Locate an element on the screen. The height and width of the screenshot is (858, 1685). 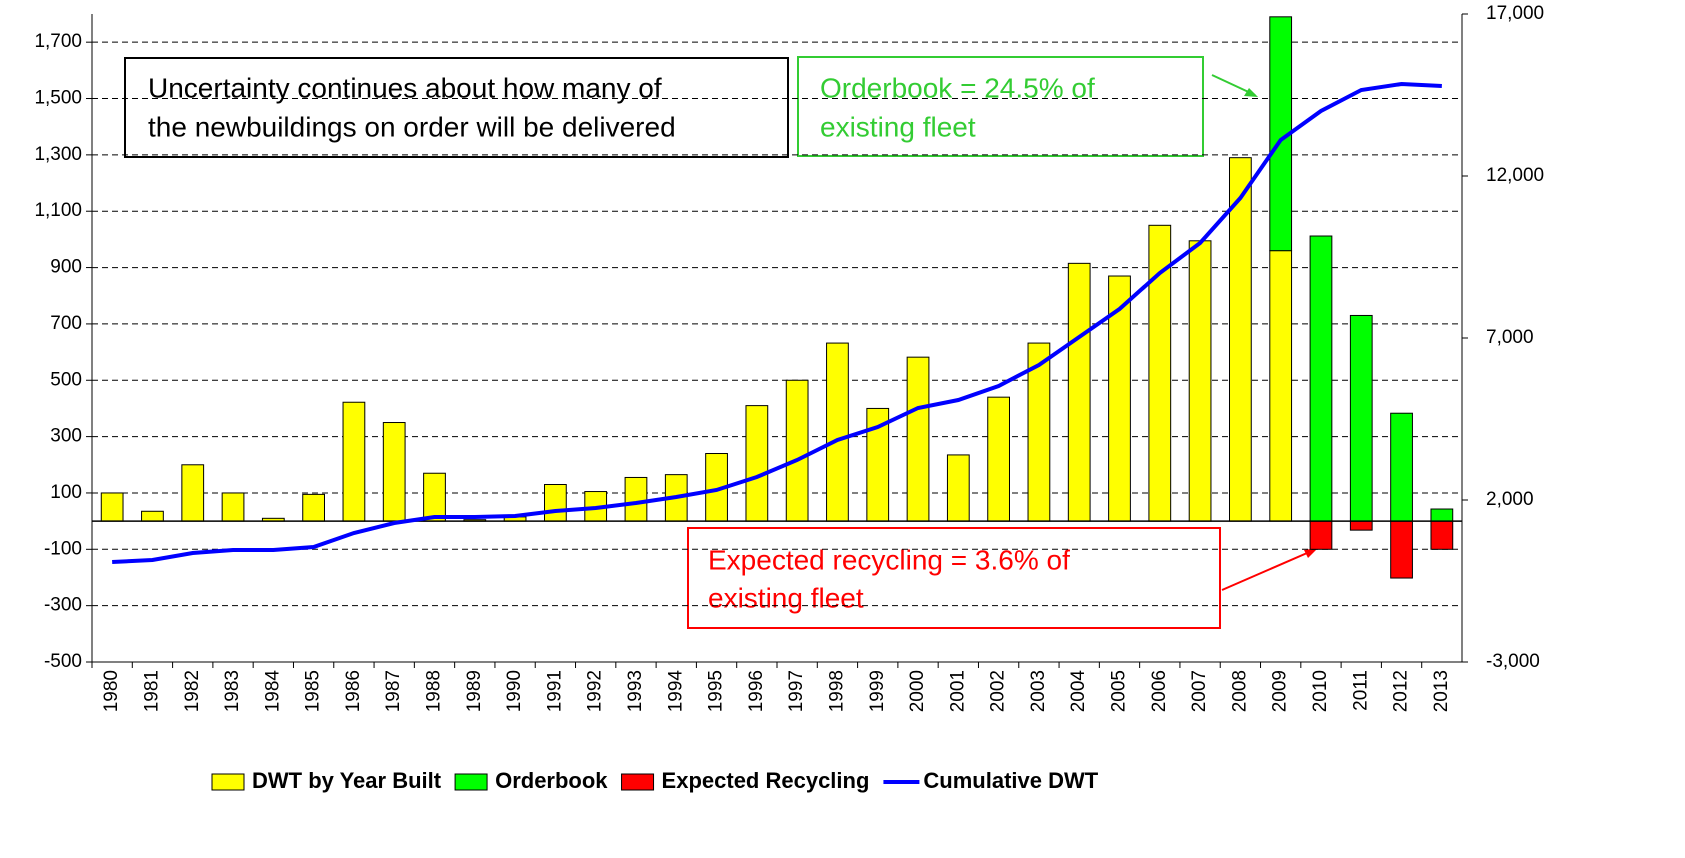
x-tick-label: 2002 is located at coordinates (998, 691).